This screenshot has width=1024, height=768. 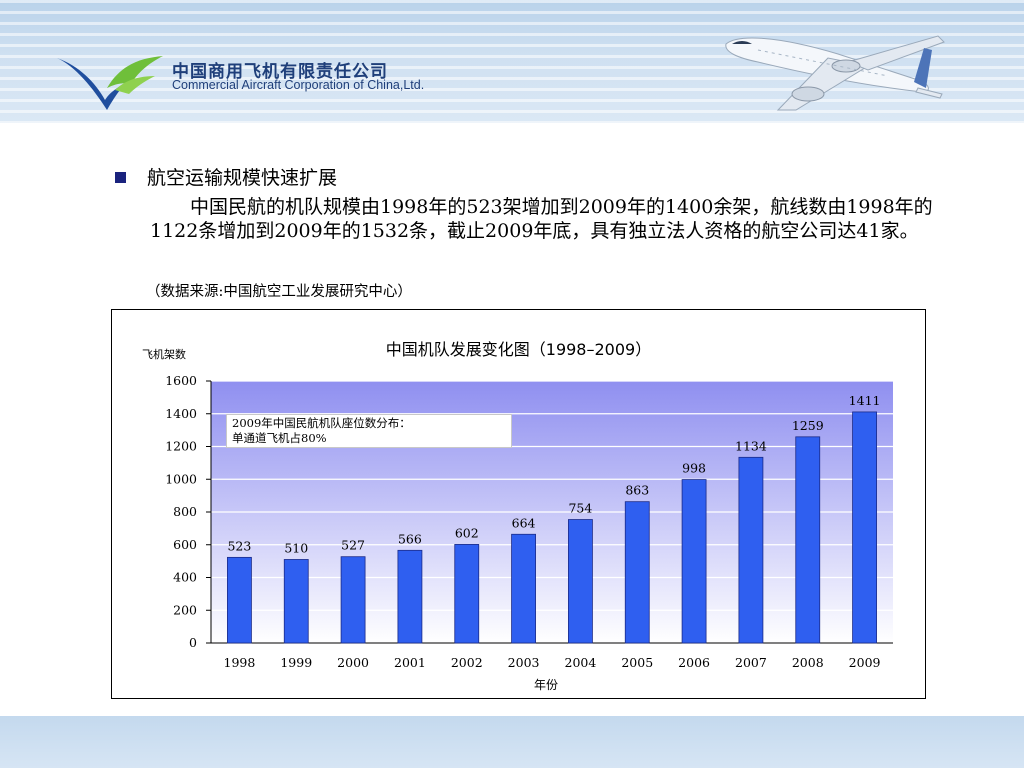 I want to click on section-heading: 航空运输规模快速扩展, so click(x=242, y=178).